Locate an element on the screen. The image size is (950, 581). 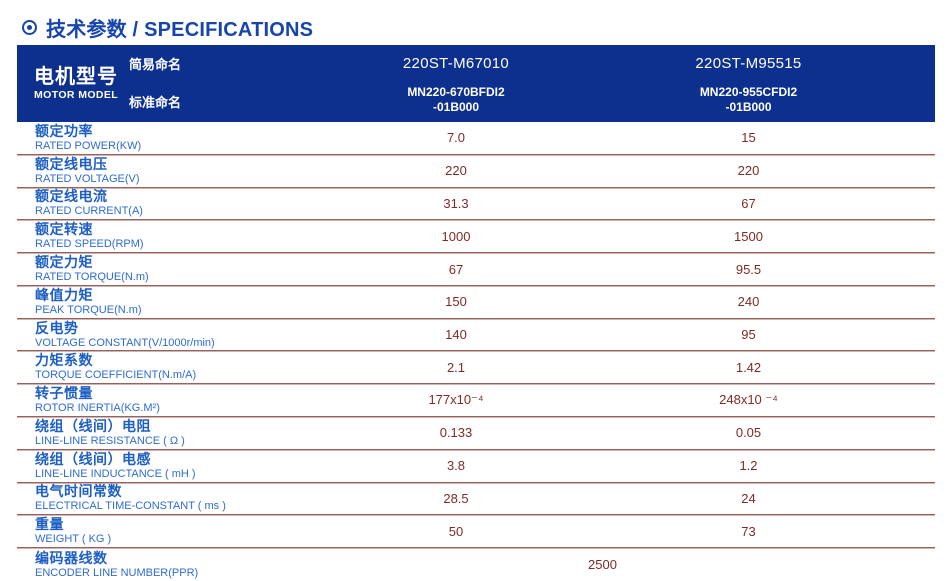
model-column-2-header: 220ST-M95515 MN220-955CFDI2 -01B000 is located at coordinates (748, 83).